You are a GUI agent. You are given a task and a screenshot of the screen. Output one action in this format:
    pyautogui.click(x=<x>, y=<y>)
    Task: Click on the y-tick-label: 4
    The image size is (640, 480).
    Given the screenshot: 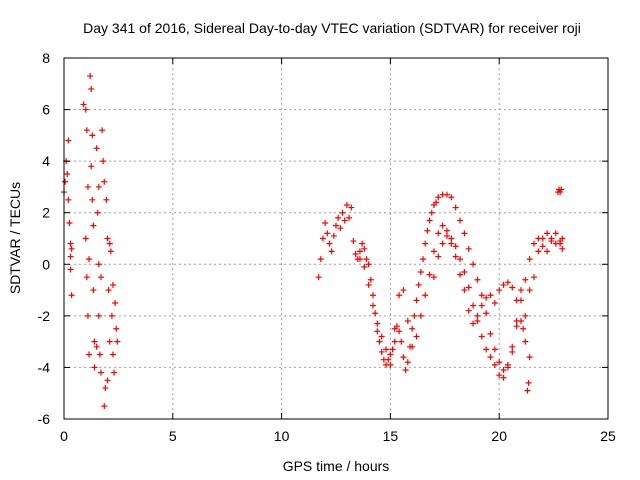 What is the action you would take?
    pyautogui.click(x=46, y=161)
    